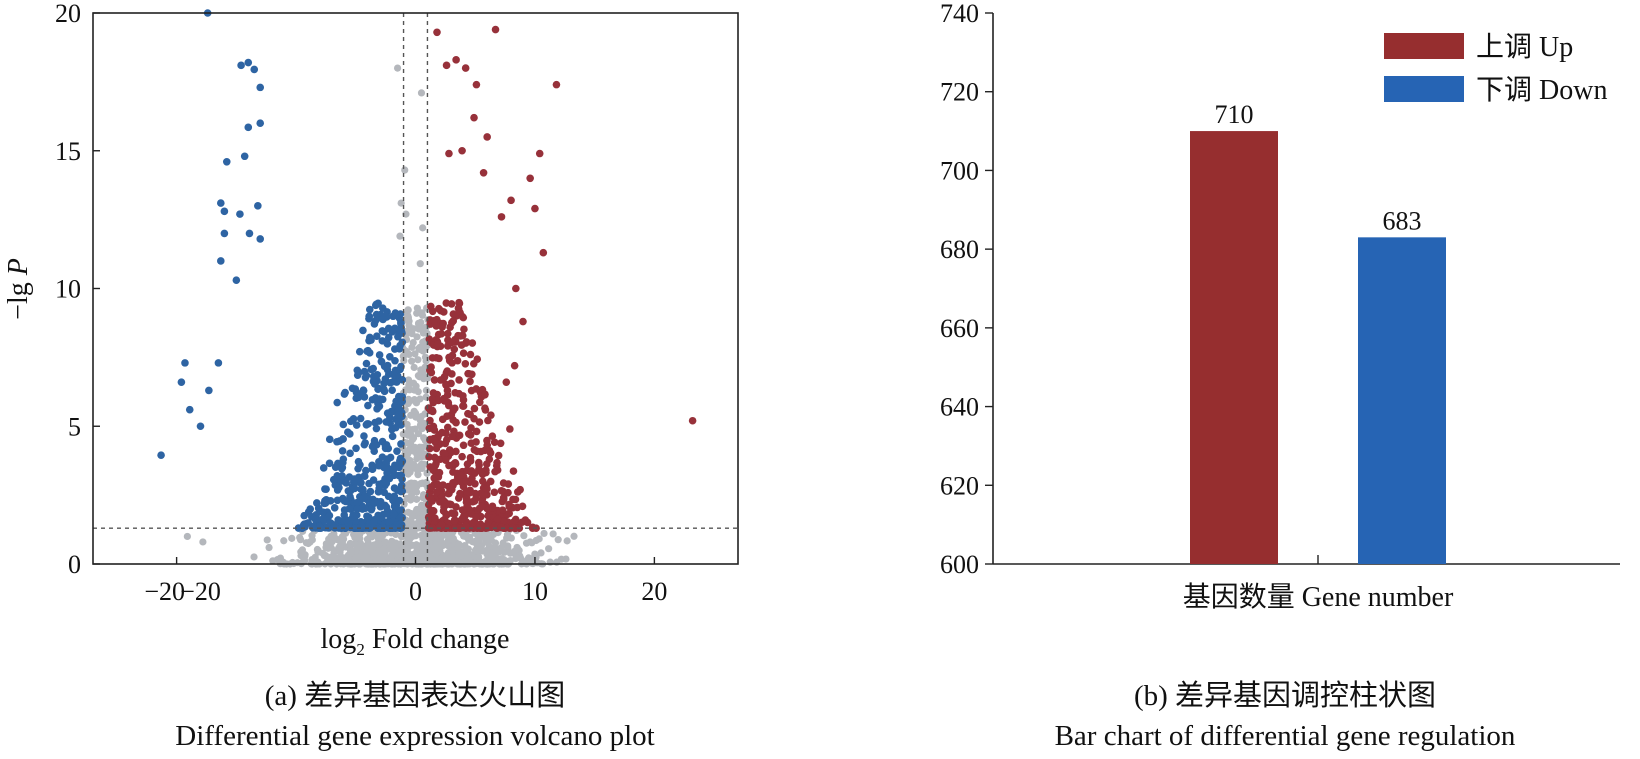 The image size is (1640, 759). What do you see at coordinates (1318, 597) in the screenshot?
I see `bar-x-axis-label: 基因数量 Gene number` at bounding box center [1318, 597].